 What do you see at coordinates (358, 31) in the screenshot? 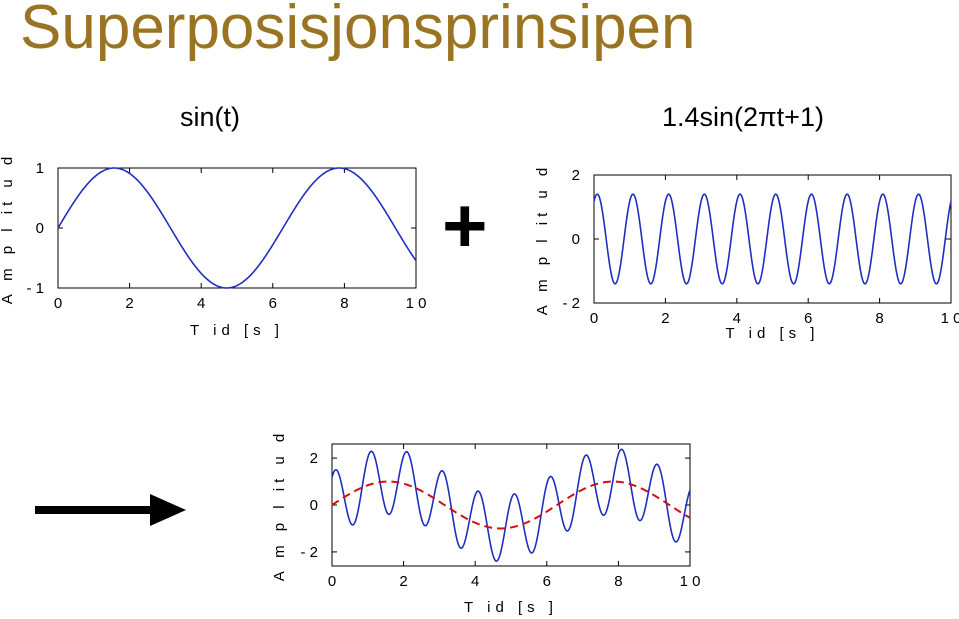
I see `slide-title: Superposisjonsprinsipen` at bounding box center [358, 31].